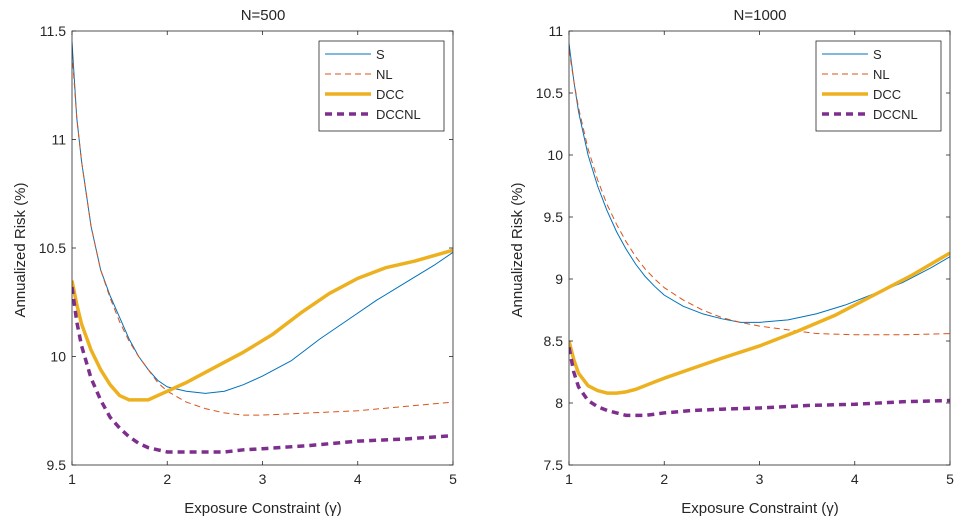  What do you see at coordinates (554, 465) in the screenshot?
I see `y-tick-label: 7.5` at bounding box center [554, 465].